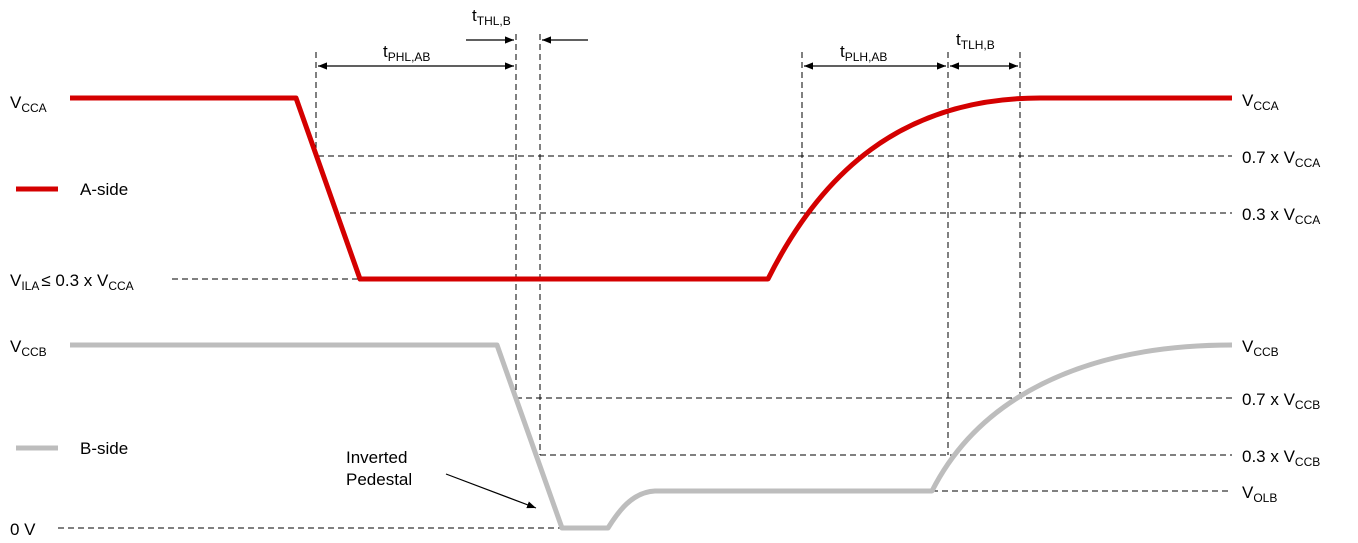  Describe the element at coordinates (1281, 159) in the screenshot. I see `a-70-percent-label: 0.7 x VCCA` at that location.